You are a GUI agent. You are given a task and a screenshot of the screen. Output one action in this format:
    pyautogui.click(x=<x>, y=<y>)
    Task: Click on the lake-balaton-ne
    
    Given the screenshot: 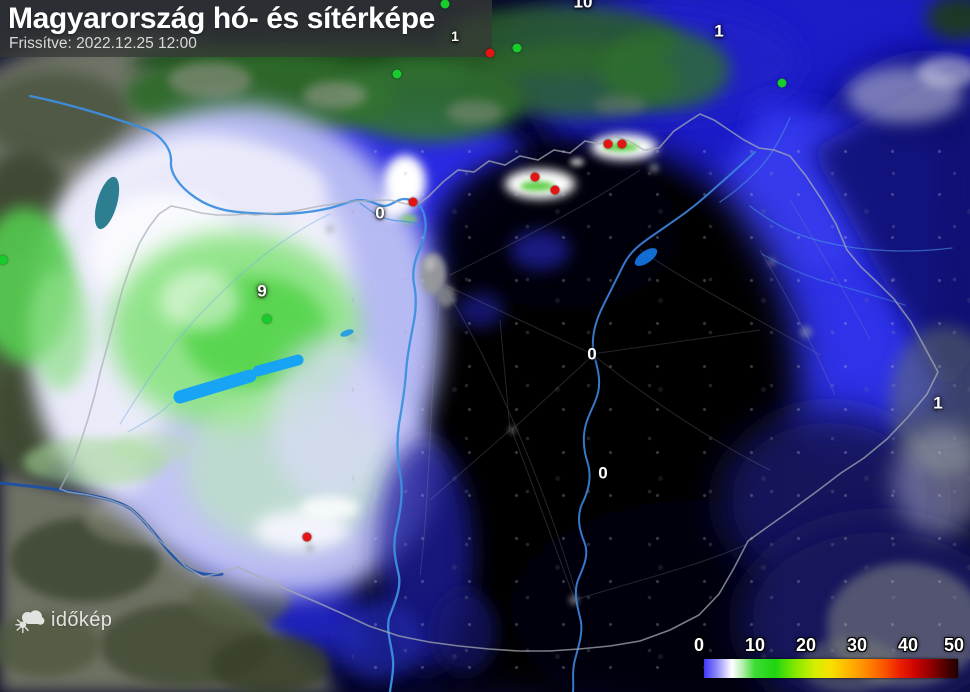 What is the action you would take?
    pyautogui.click(x=278, y=365)
    